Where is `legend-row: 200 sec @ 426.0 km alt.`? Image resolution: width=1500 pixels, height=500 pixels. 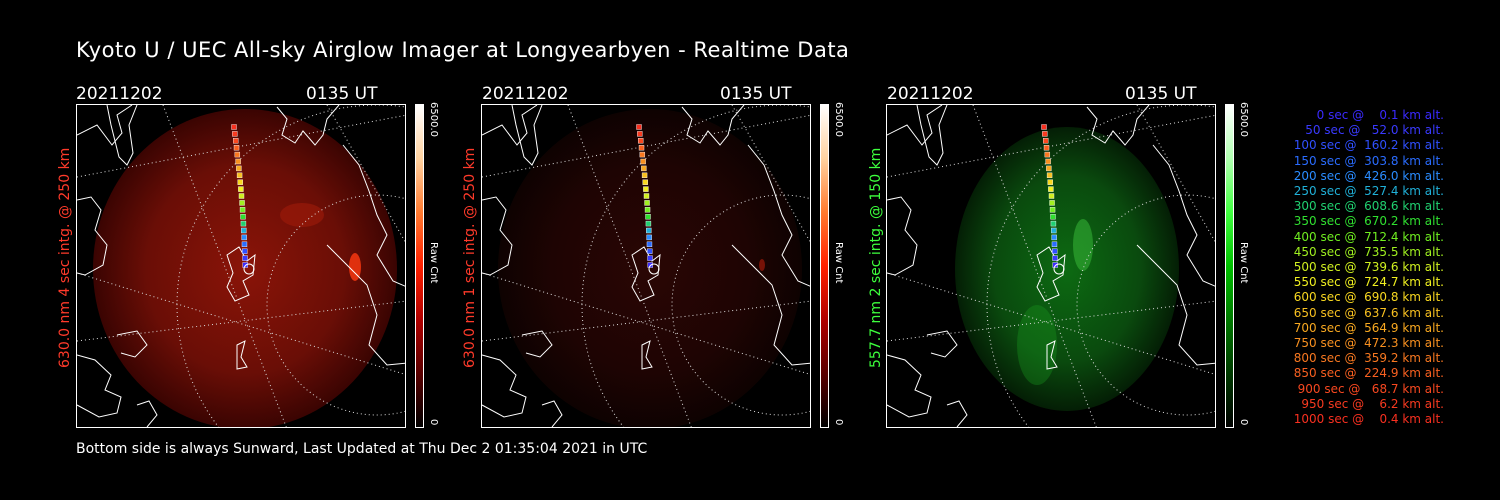
legend-row: 200 sec @ 426.0 km alt. is located at coordinates (1366, 175).